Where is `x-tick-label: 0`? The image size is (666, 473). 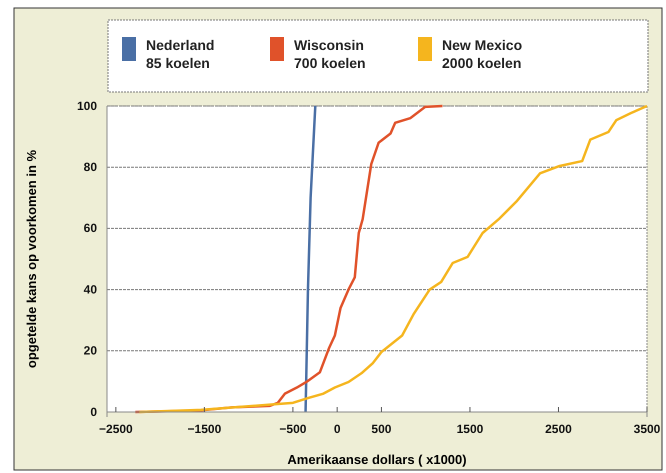 x-tick-label: 0 is located at coordinates (337, 429).